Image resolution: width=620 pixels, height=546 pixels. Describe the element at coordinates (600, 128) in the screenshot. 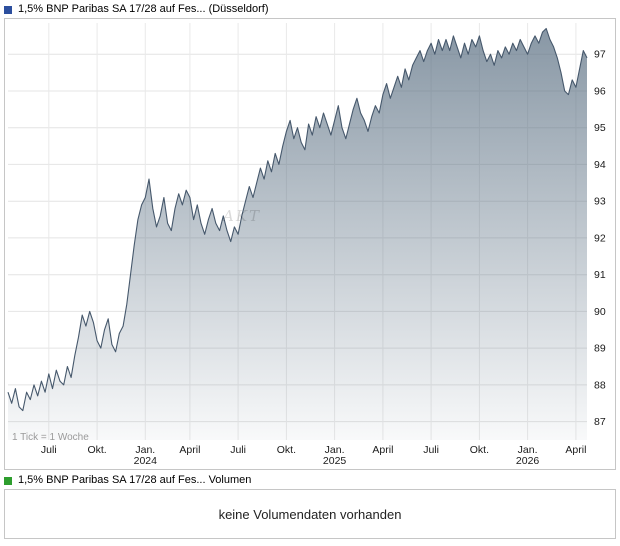

I see `y-axis-label: 95` at that location.